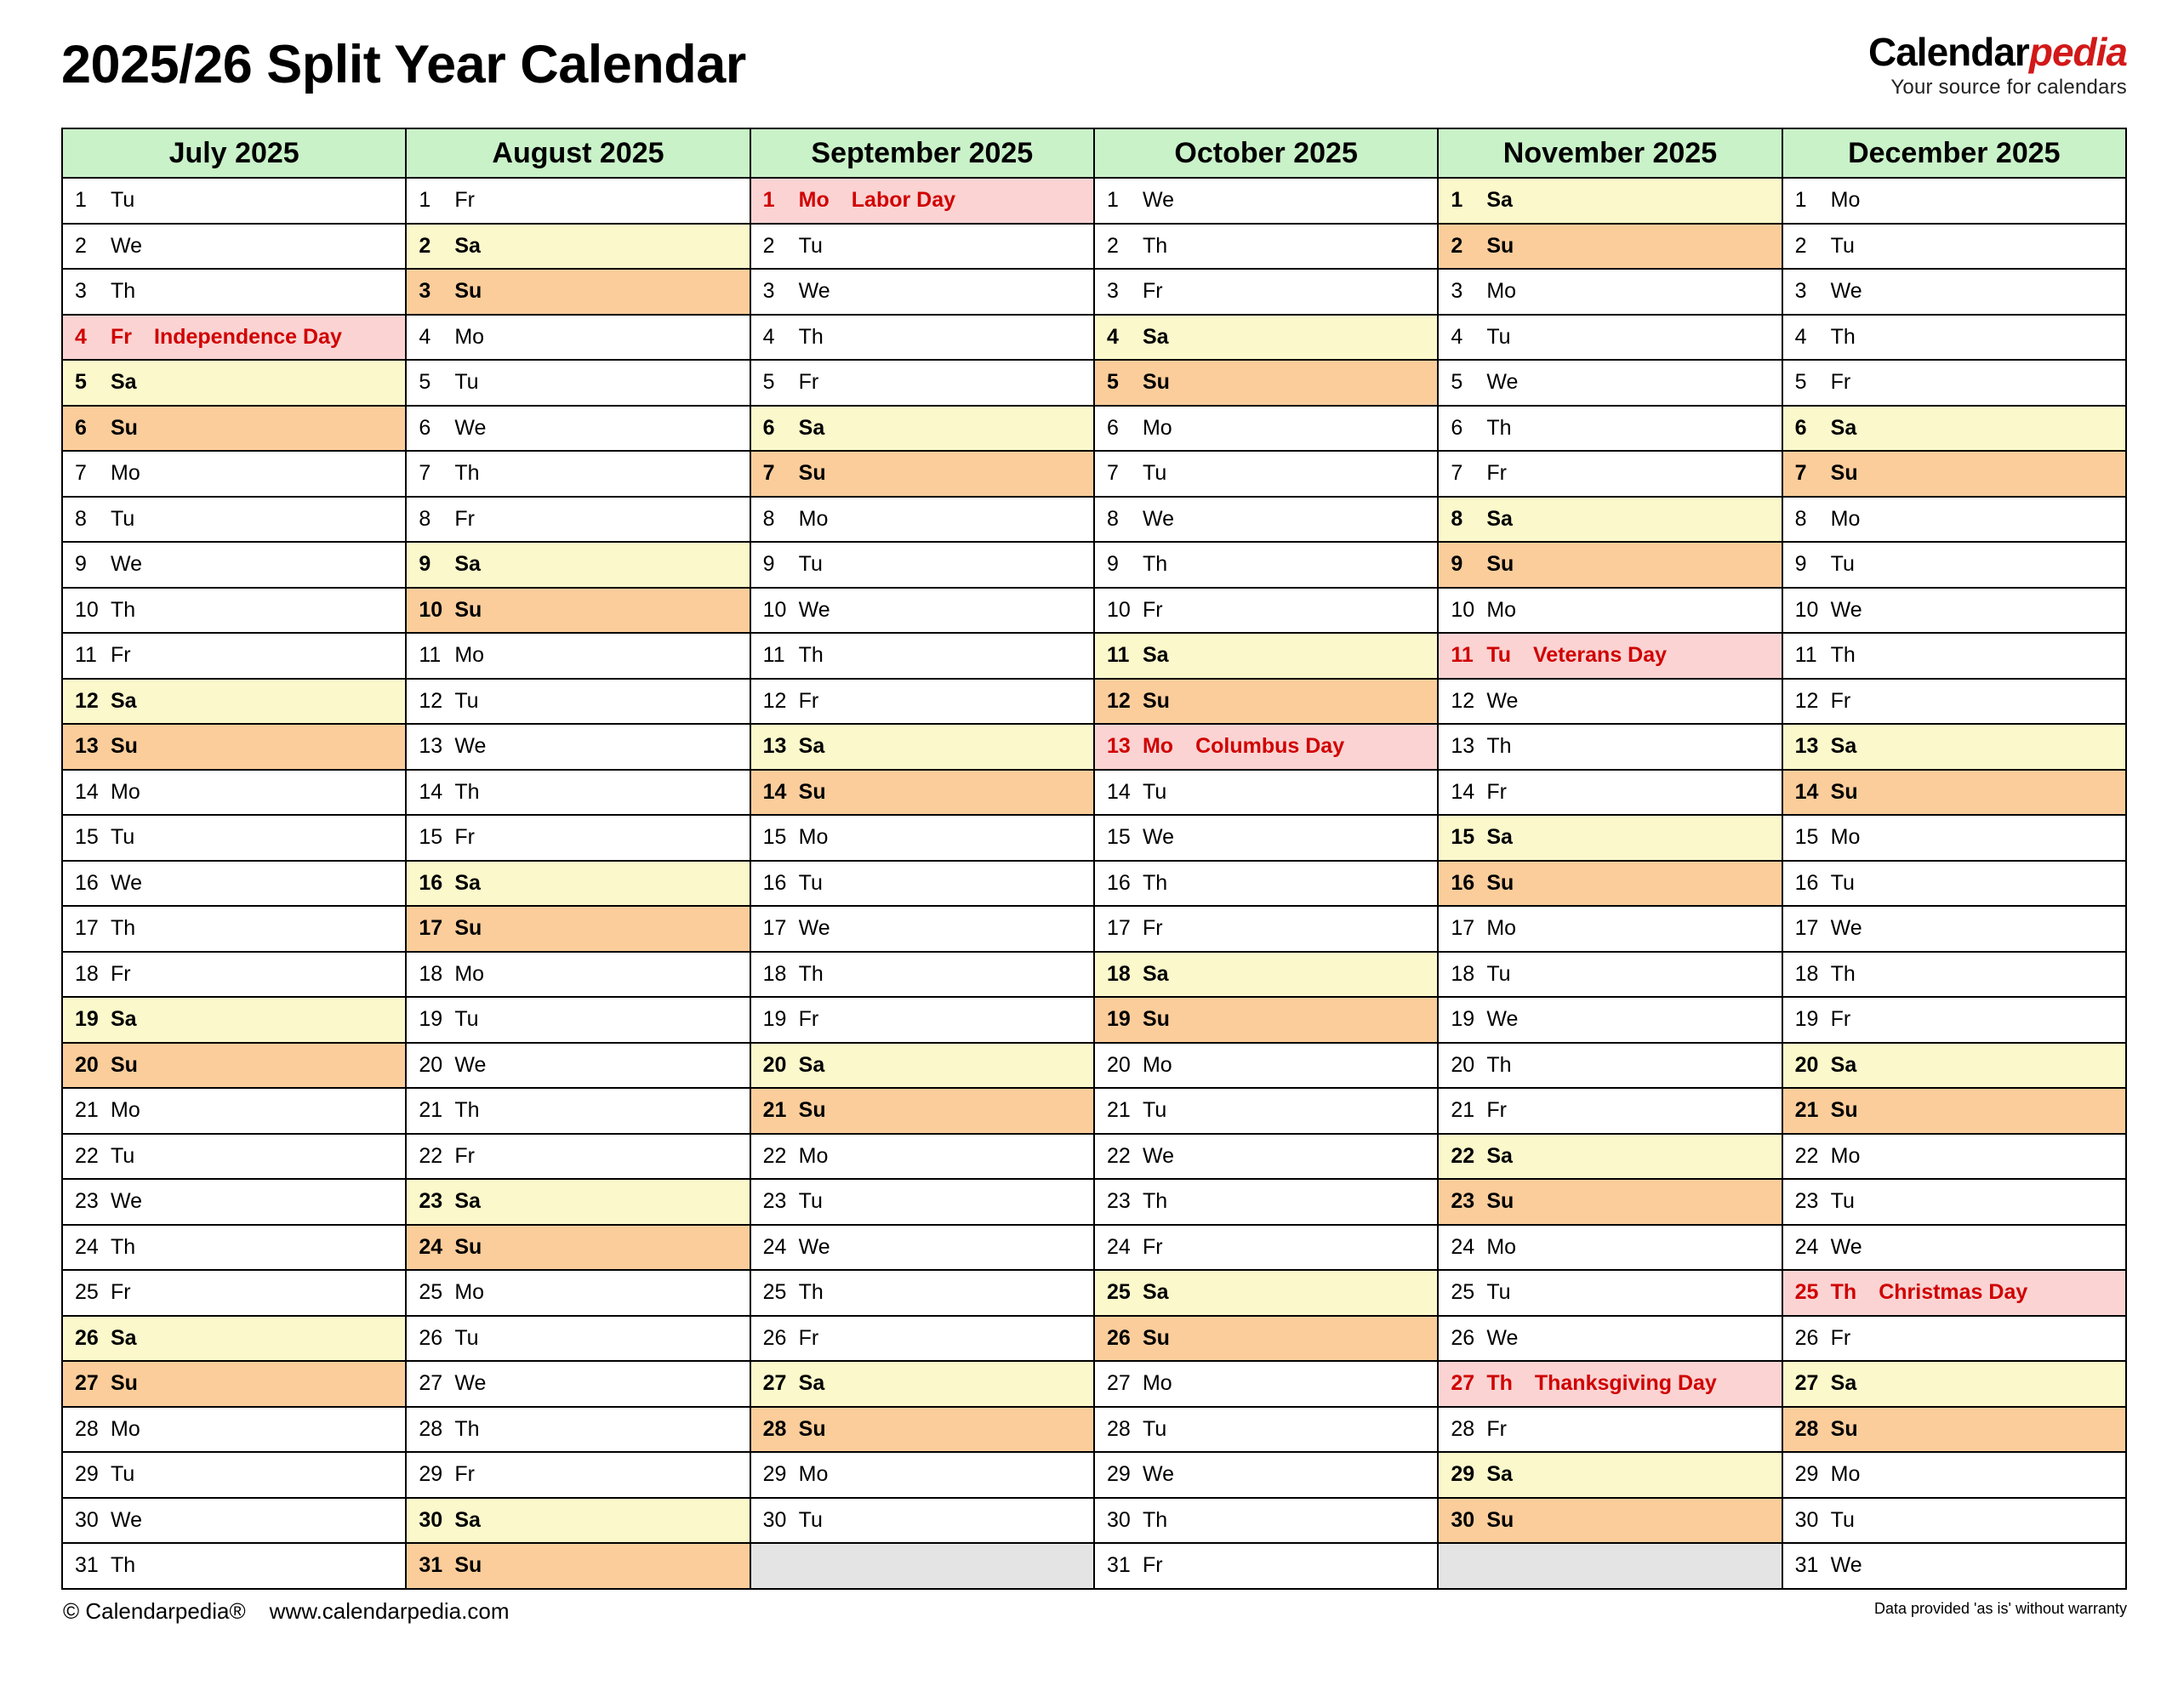 Image resolution: width=2178 pixels, height=1708 pixels. Describe the element at coordinates (1610, 1338) in the screenshot. I see `day-cell: 26 We` at that location.